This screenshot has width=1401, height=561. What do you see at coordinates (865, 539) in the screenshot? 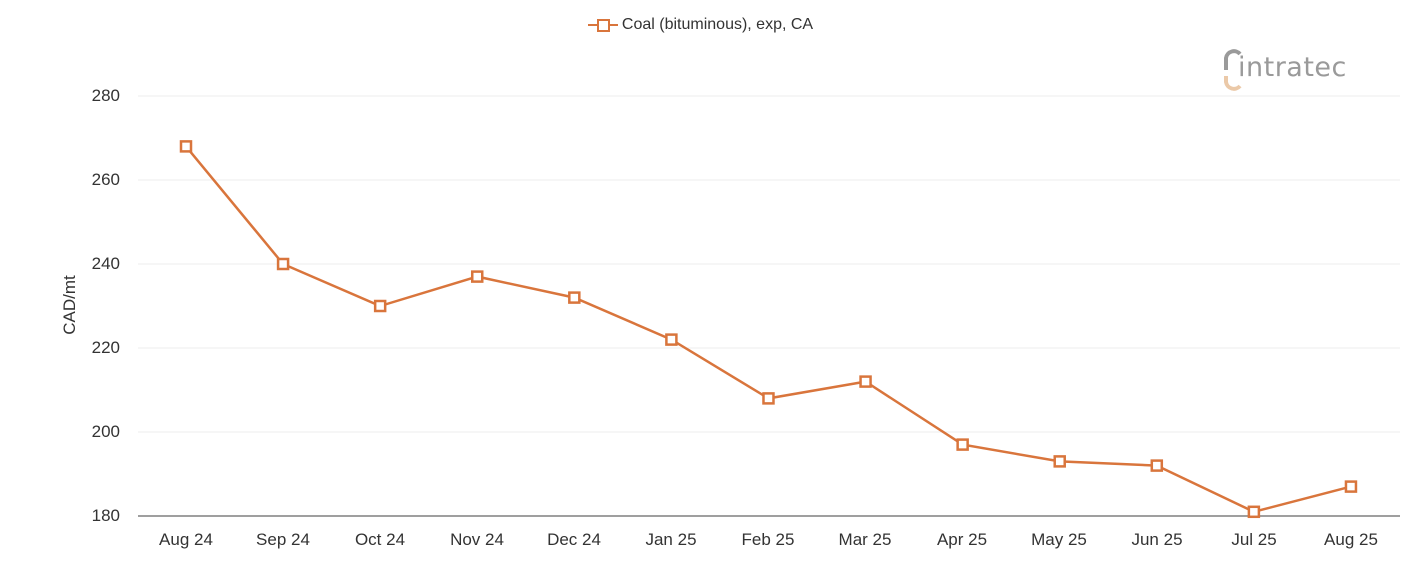
I see `x-tick: Mar 25` at bounding box center [865, 539].